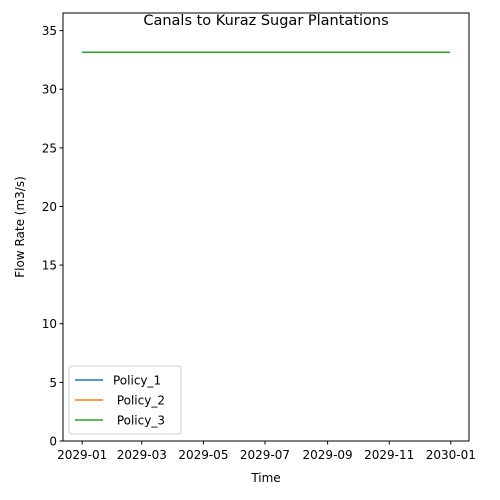 Image resolution: width=500 pixels, height=500 pixels. Describe the element at coordinates (389, 455) in the screenshot. I see `x-tick-label: 2029-11` at that location.